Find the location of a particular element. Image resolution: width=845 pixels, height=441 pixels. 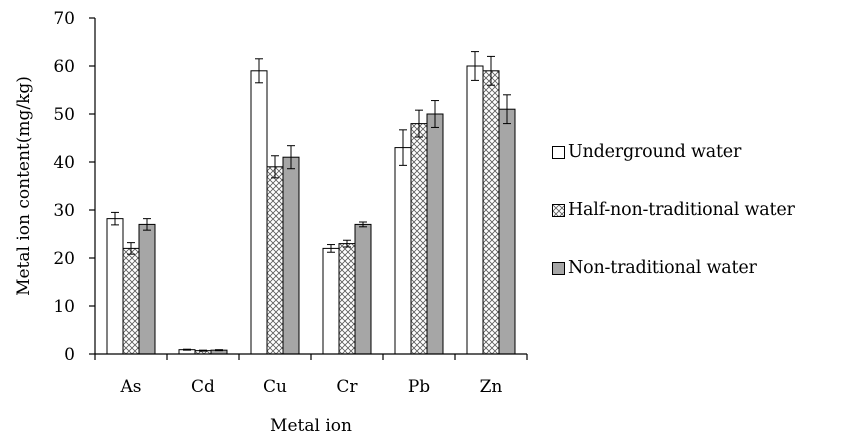

y-tick-label: 10 is located at coordinates (64, 307).